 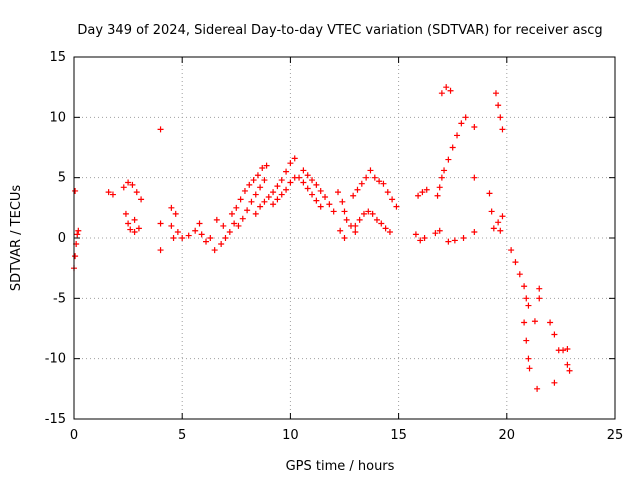 I want to click on y-tick-label: 15, so click(x=57, y=57).